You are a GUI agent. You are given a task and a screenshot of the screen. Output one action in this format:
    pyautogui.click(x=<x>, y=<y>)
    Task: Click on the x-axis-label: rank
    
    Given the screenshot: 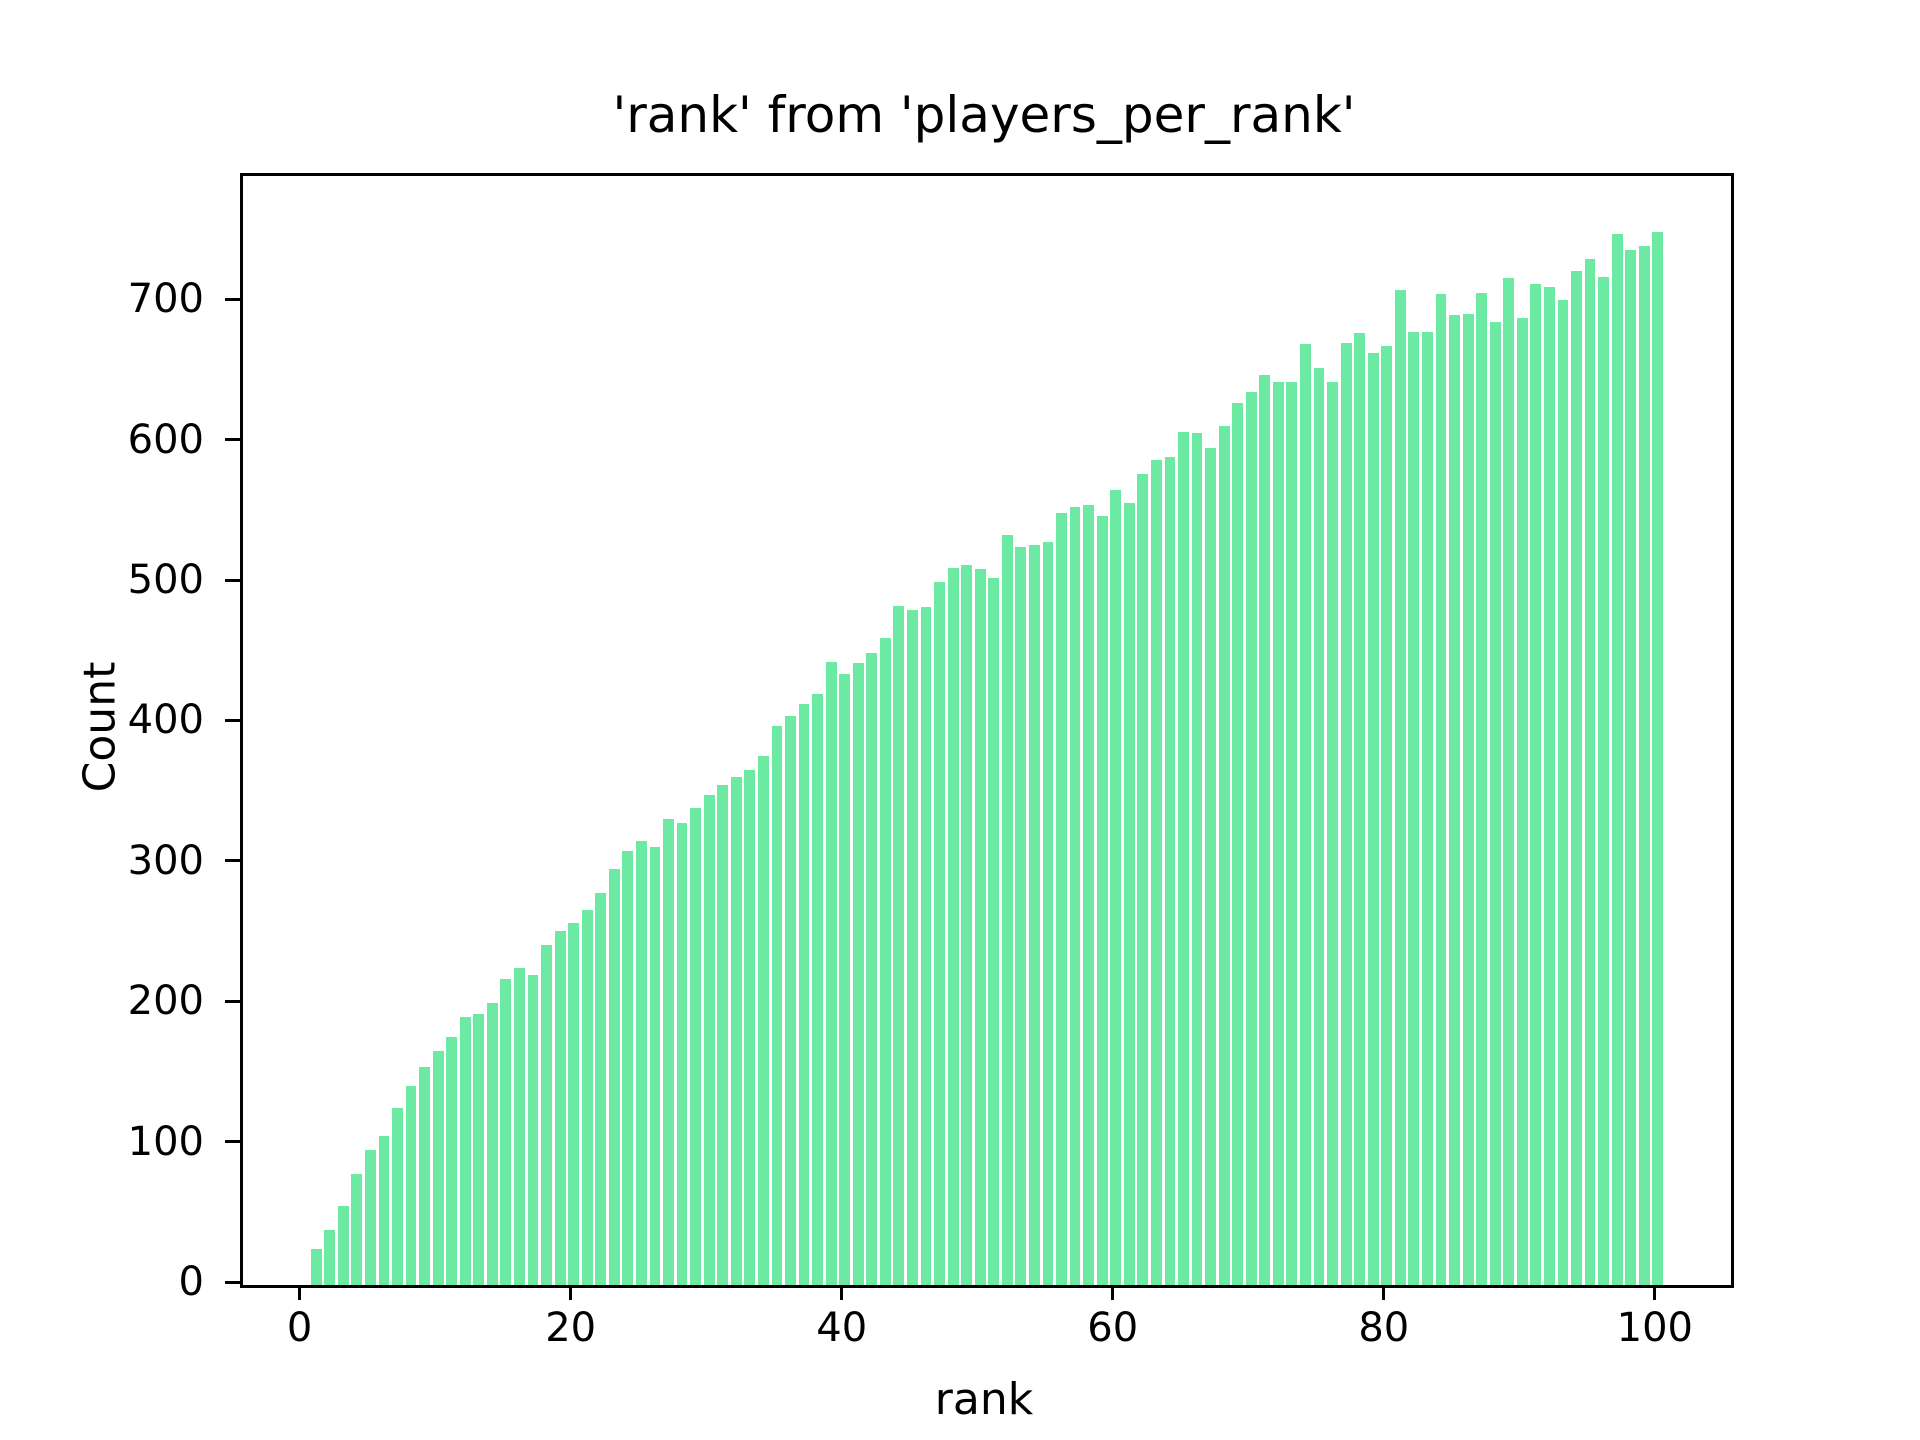 What is the action you would take?
    pyautogui.click(x=984, y=1399)
    